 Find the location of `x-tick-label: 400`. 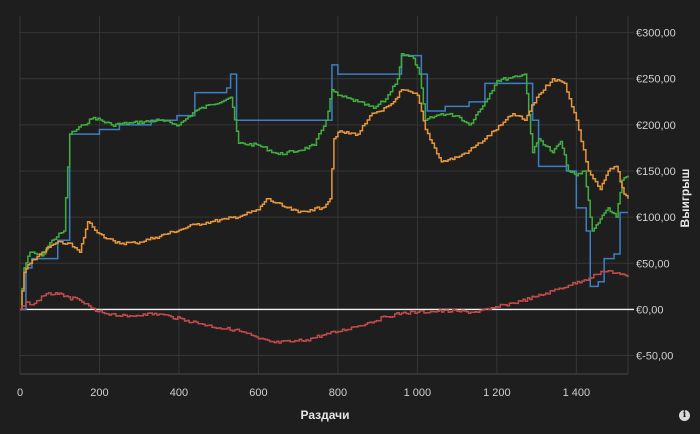

x-tick-label: 400 is located at coordinates (179, 393).